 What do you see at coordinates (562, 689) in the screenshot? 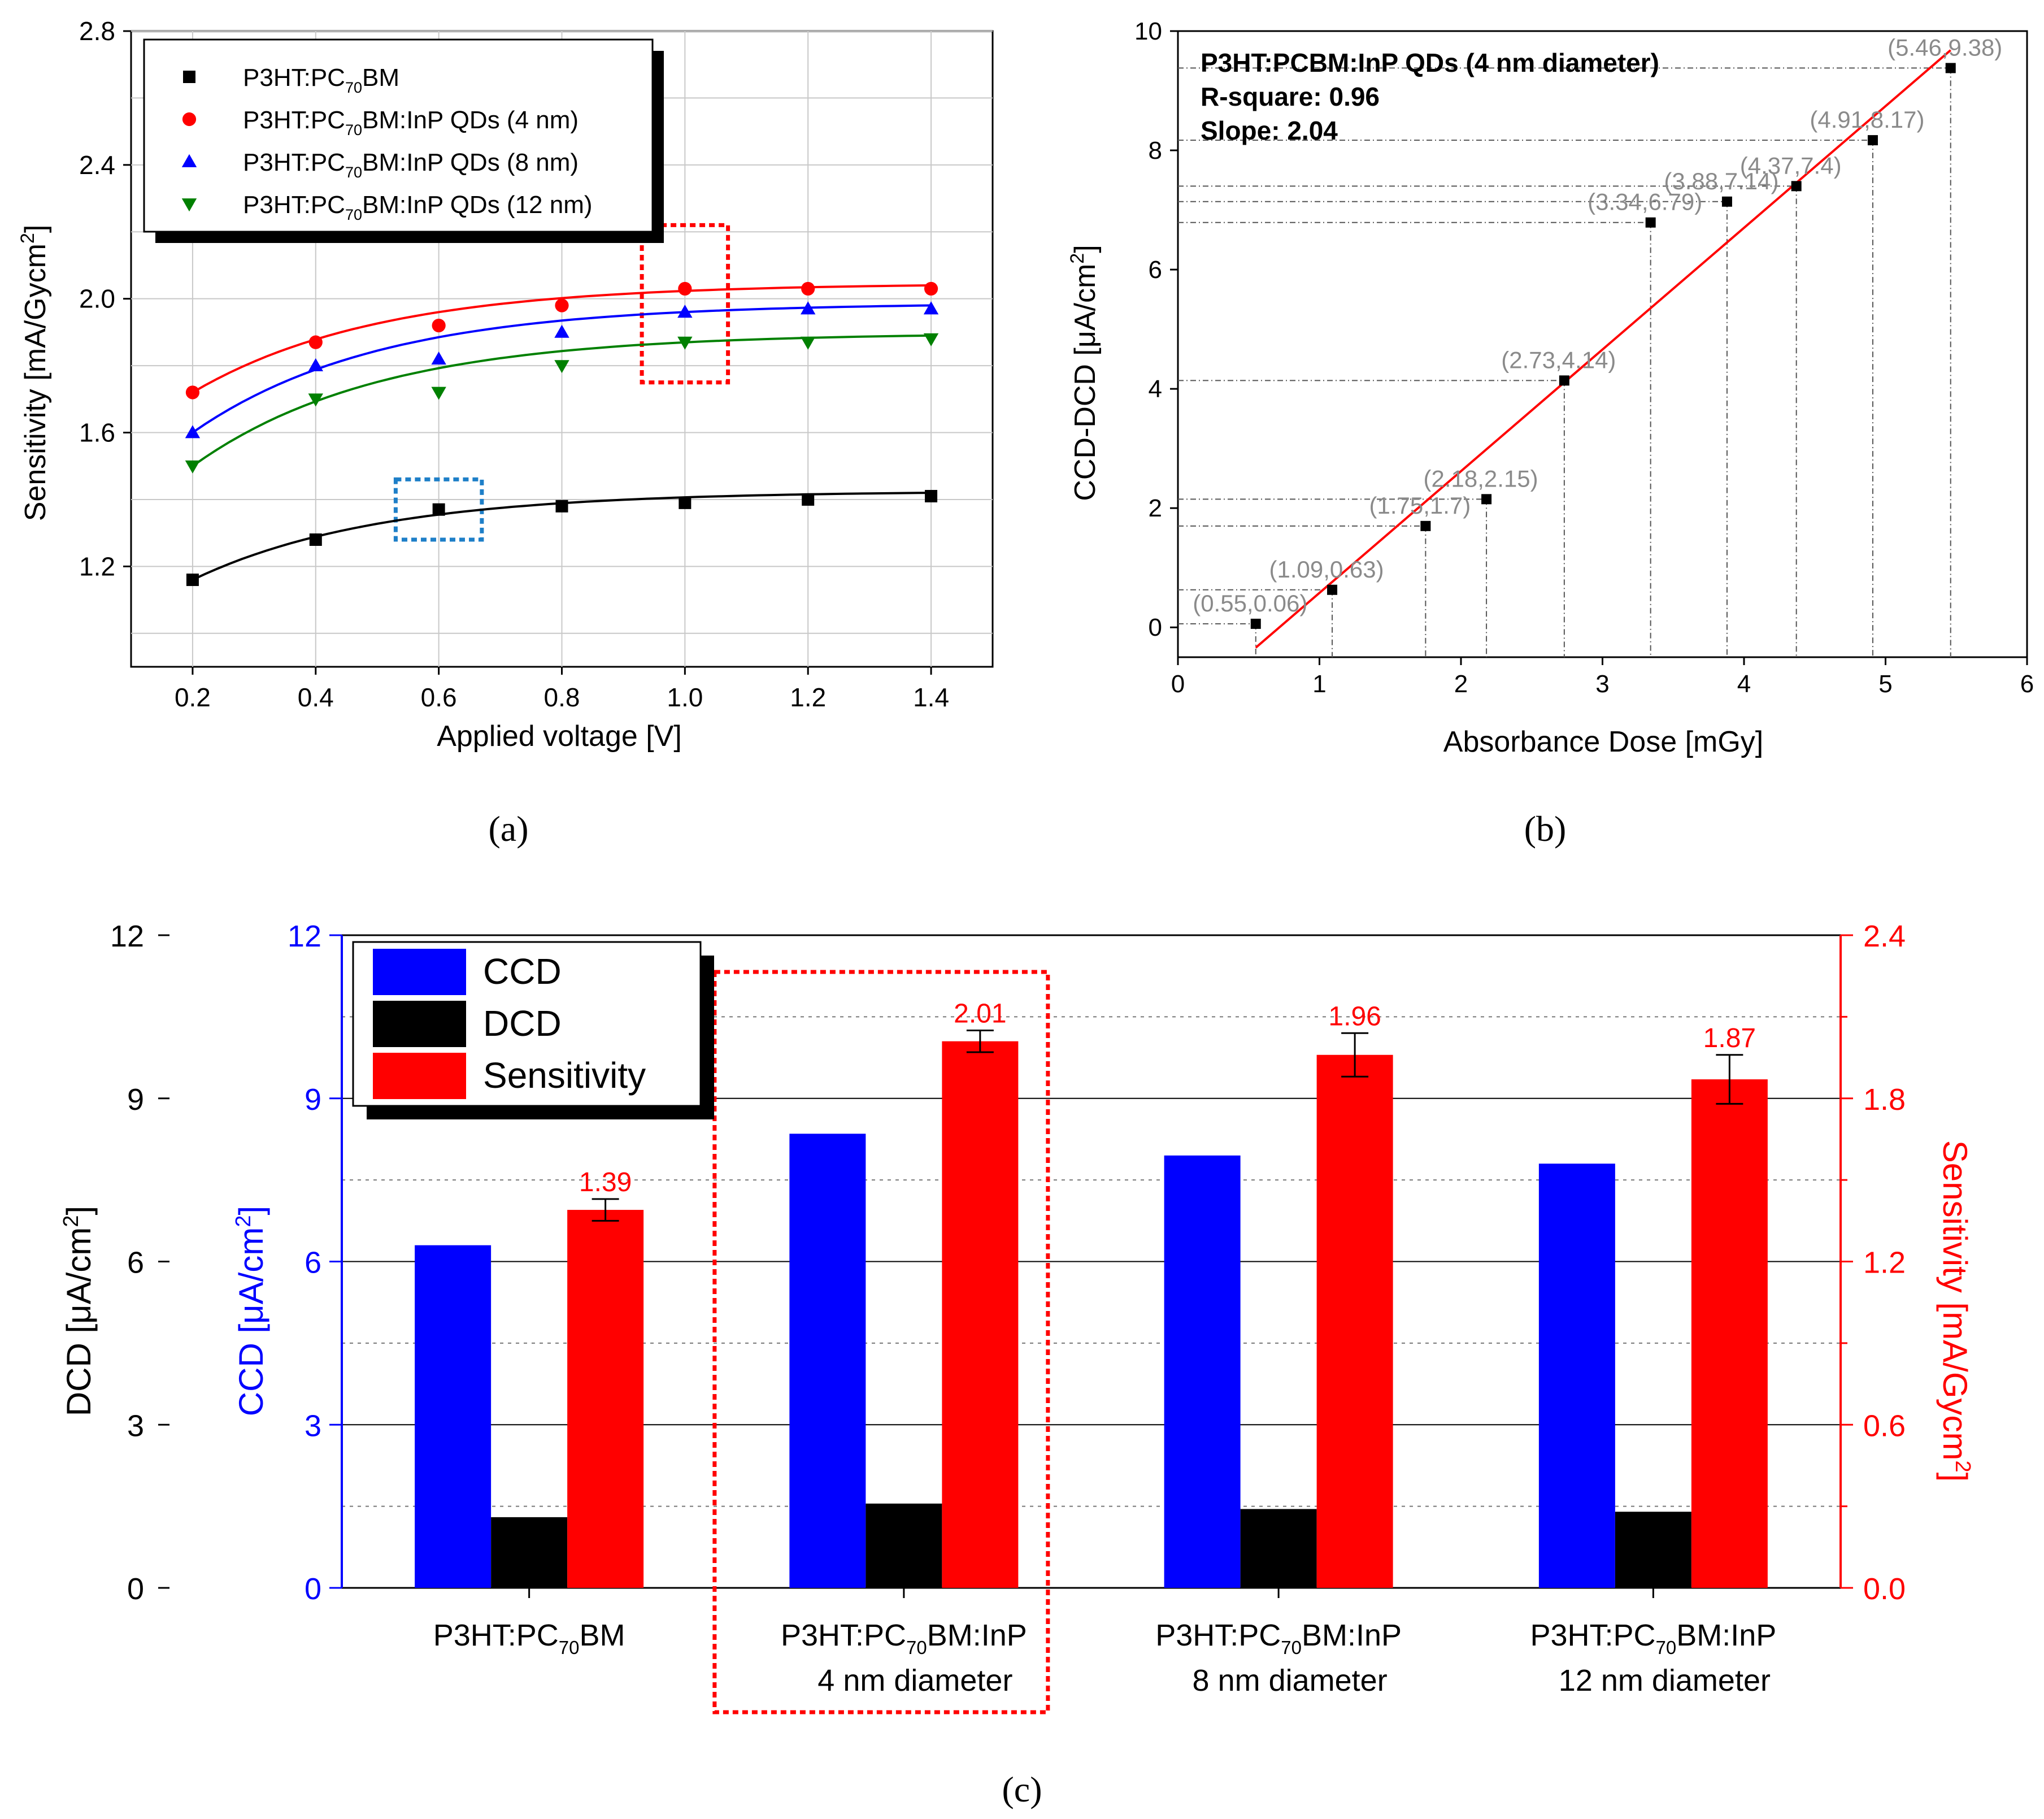
I see `panel-a-x-ticks: 0.2 0.4 0.6 0.8 1.0 1.2 1.4` at bounding box center [562, 689].